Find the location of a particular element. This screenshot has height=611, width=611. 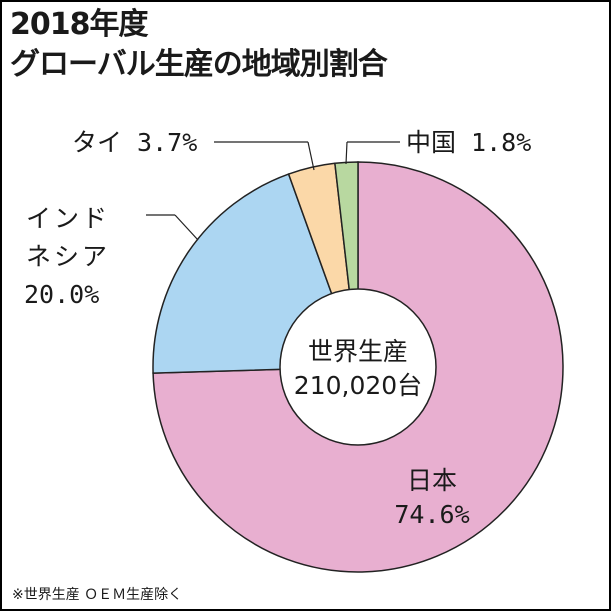

chart-title: 2018年度 is located at coordinates (79, 24).